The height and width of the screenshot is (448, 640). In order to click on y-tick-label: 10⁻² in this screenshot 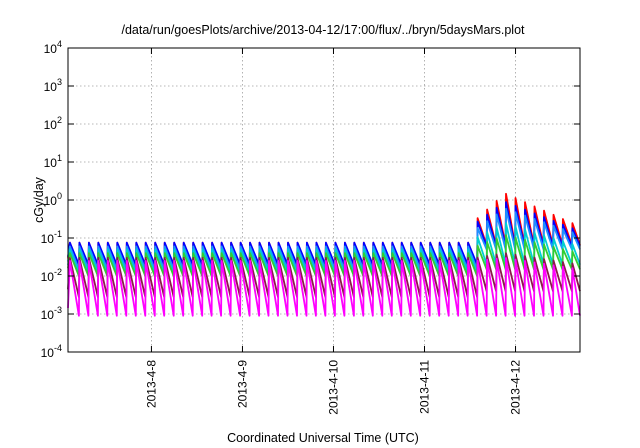, I will do `click(51, 275)`.